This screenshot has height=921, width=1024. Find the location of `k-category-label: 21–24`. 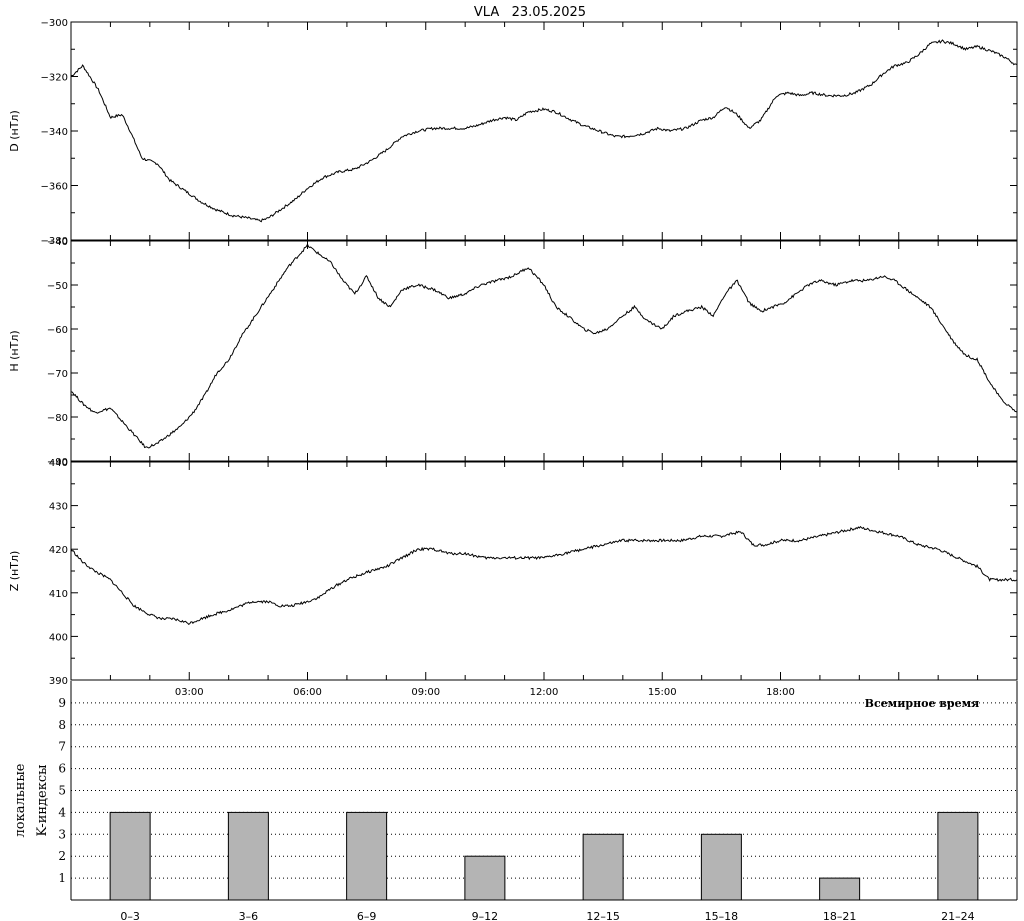

k-category-label: 21–24 is located at coordinates (958, 915).